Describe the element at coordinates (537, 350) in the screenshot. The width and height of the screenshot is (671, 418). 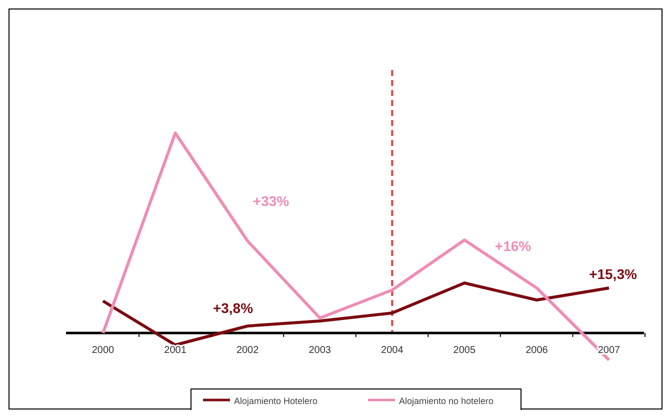
I see `x-tick-label: 2006` at that location.